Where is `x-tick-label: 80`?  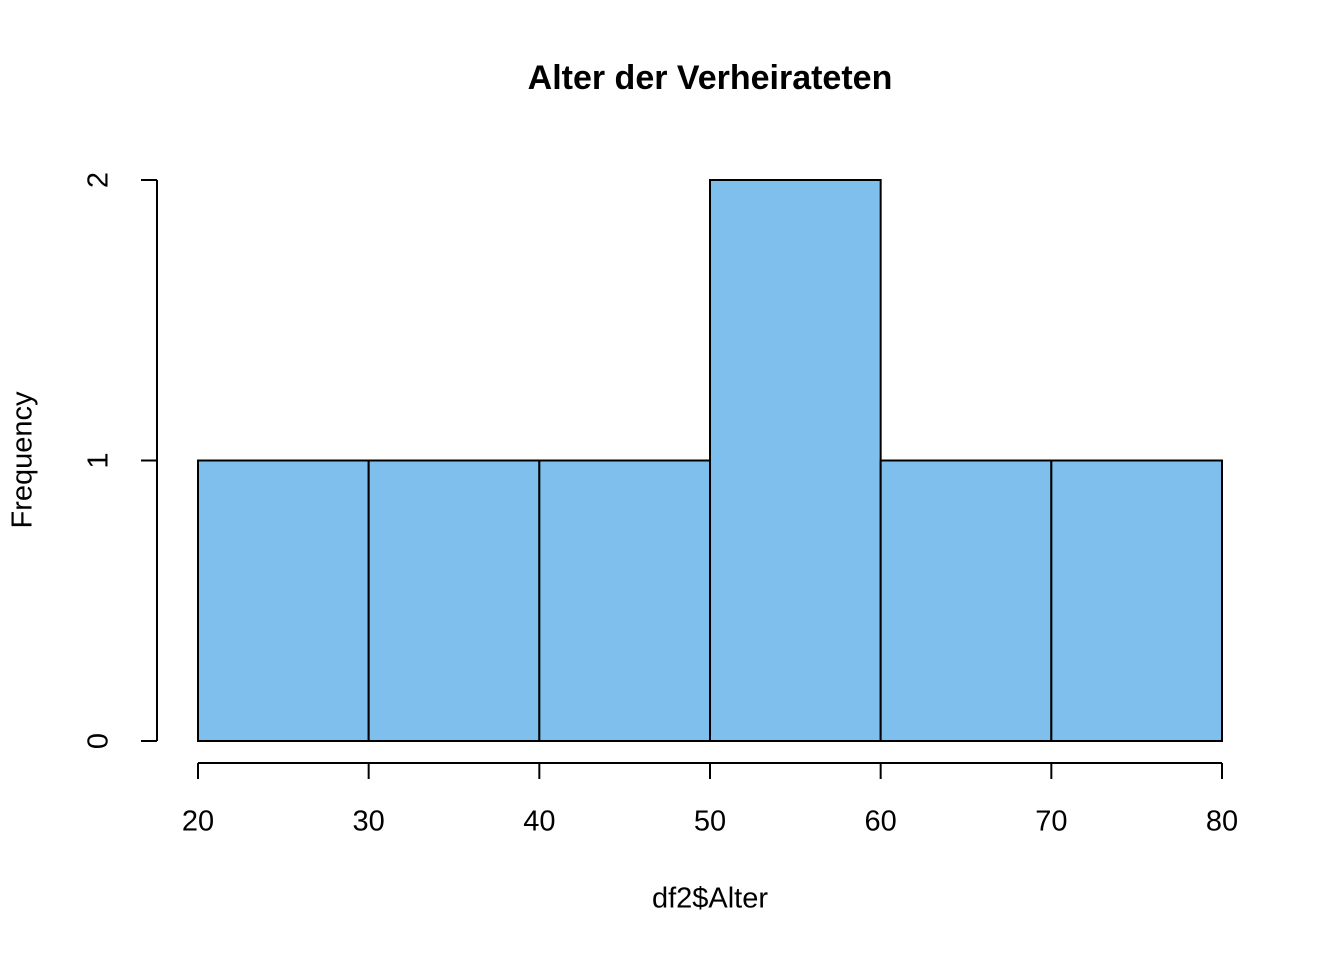 x-tick-label: 80 is located at coordinates (1222, 822).